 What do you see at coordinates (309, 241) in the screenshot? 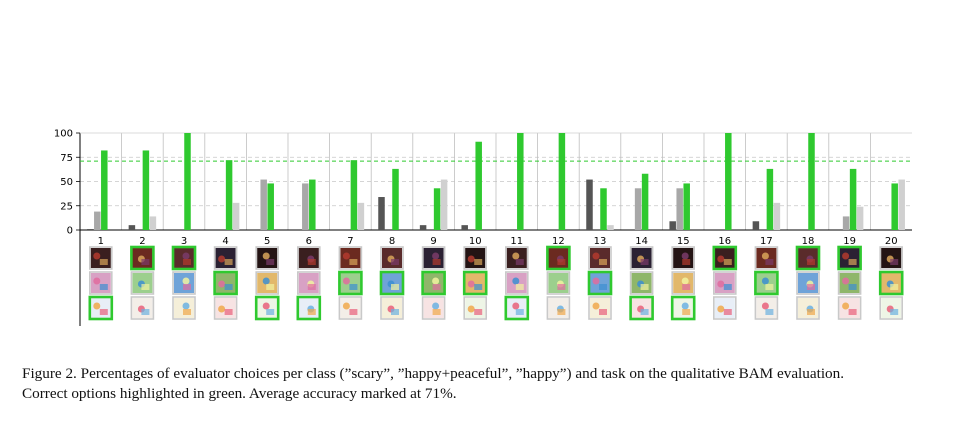
I see `x-tick-label: 6` at bounding box center [309, 241].